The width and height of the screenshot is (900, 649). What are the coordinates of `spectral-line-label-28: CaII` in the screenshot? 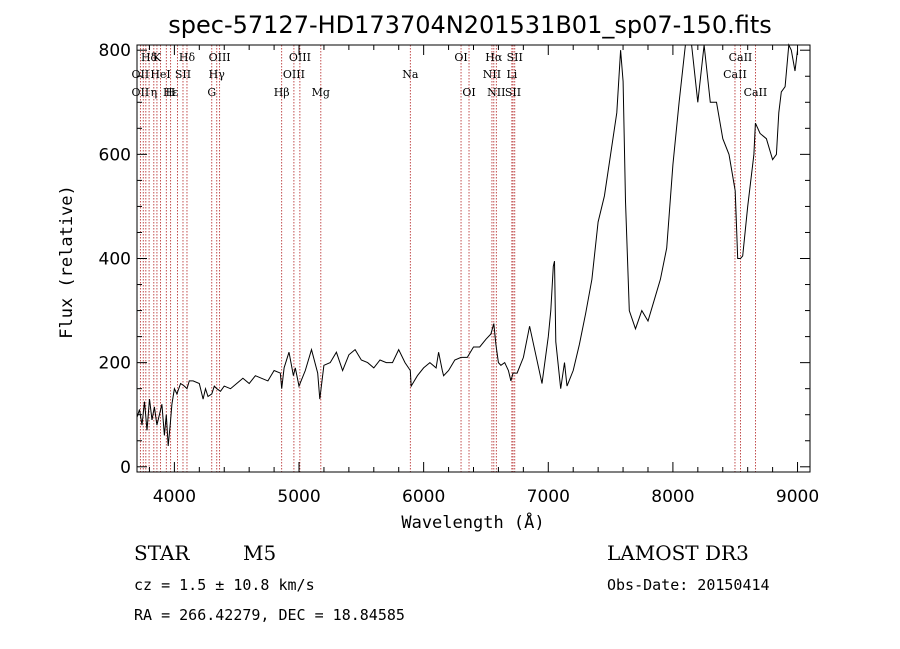 It's located at (756, 92).